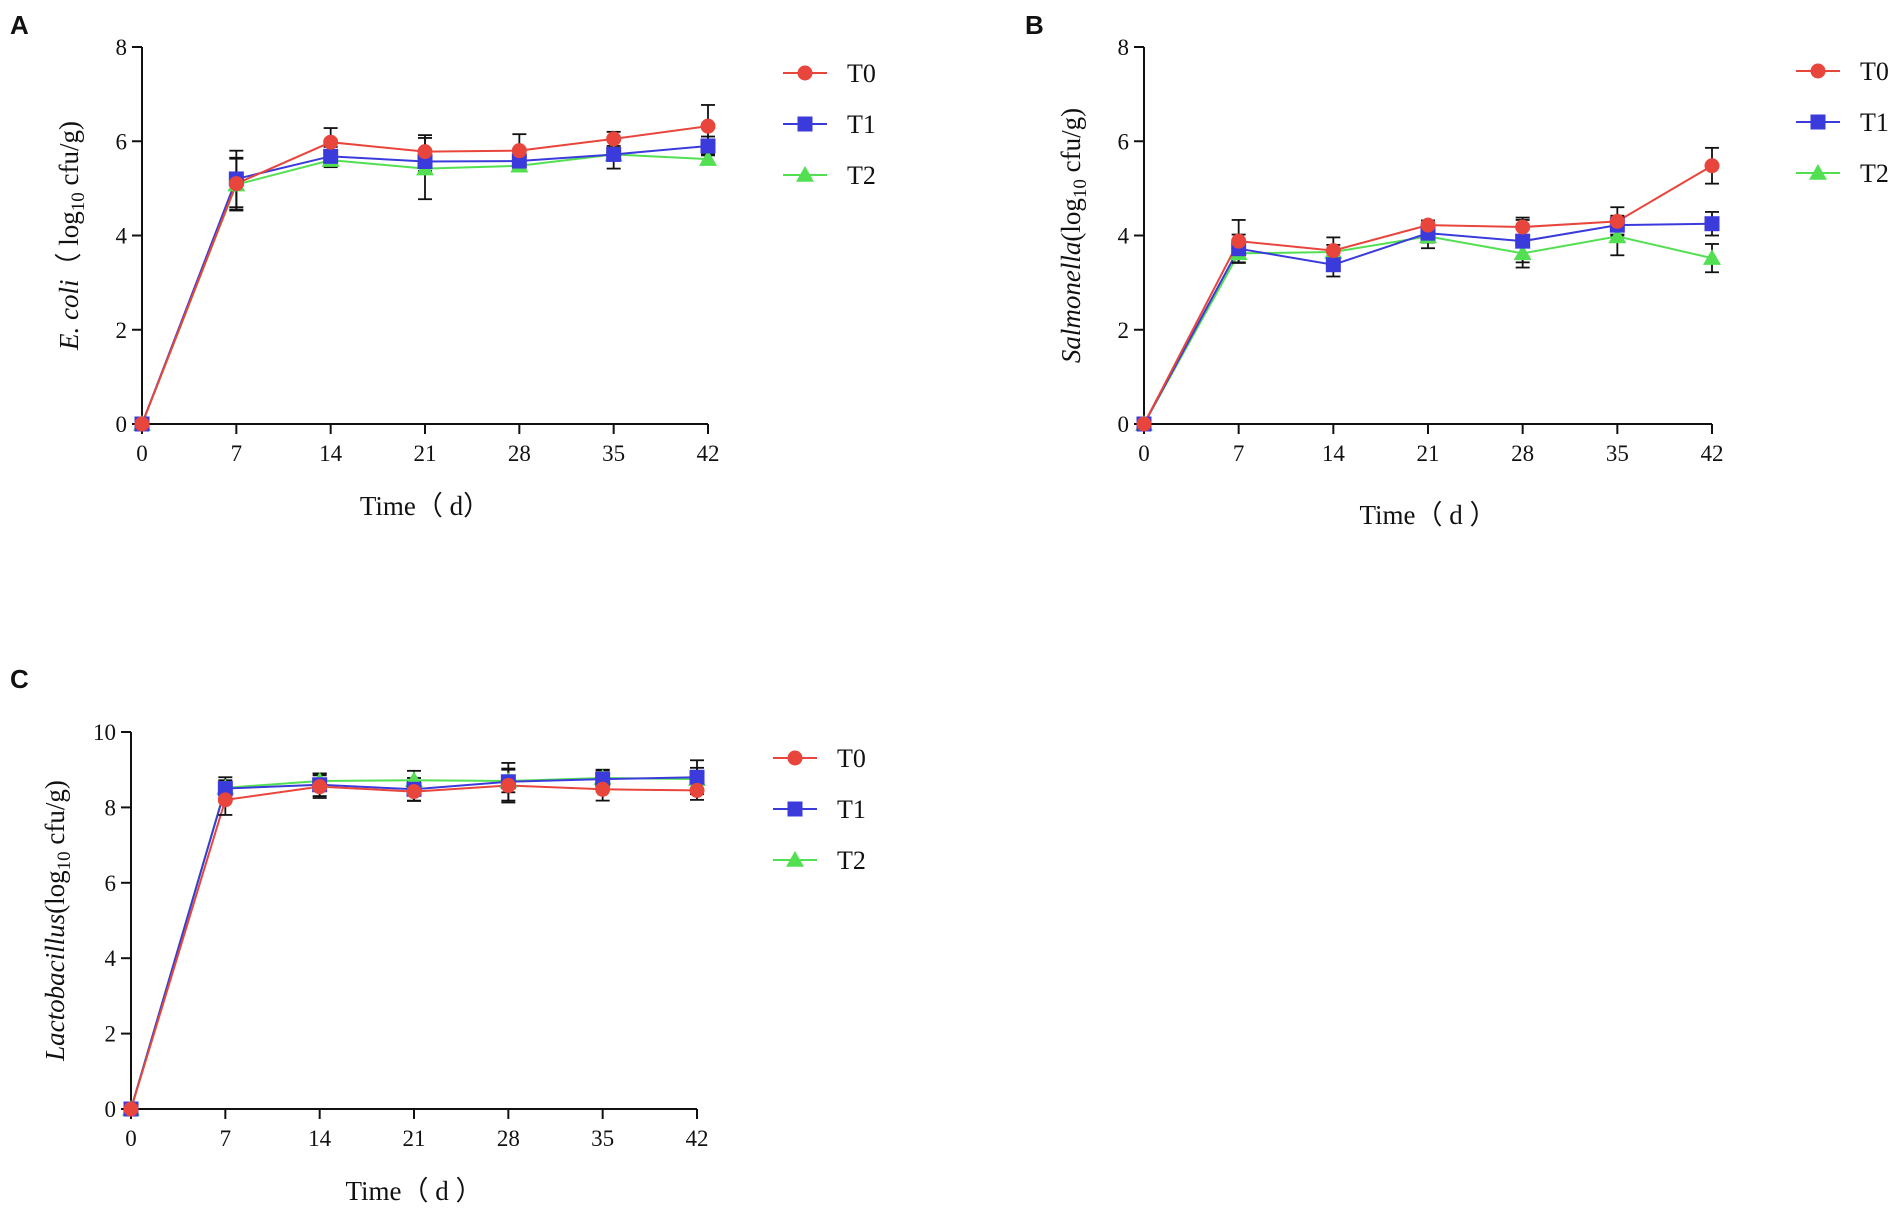 The height and width of the screenshot is (1212, 1904). I want to click on y-tick-label: 10, so click(104, 732).